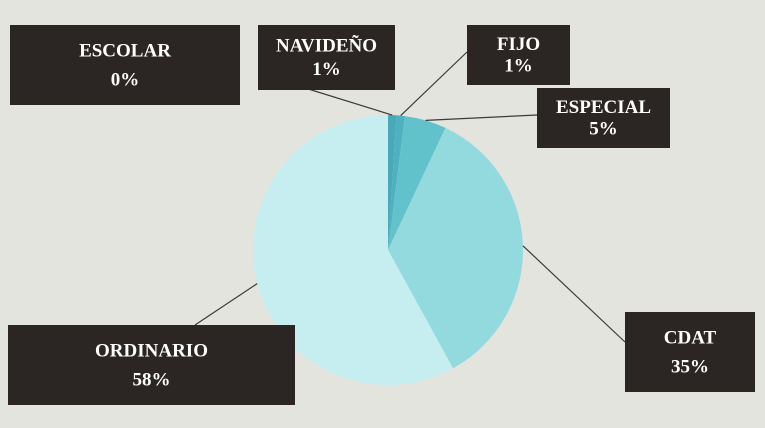 The height and width of the screenshot is (428, 765). What do you see at coordinates (151, 351) in the screenshot?
I see `label-name: ORDINARIO` at bounding box center [151, 351].